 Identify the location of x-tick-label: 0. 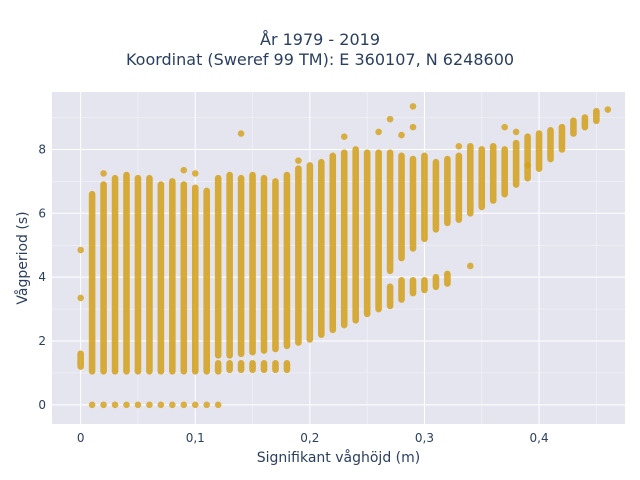
(81, 438).